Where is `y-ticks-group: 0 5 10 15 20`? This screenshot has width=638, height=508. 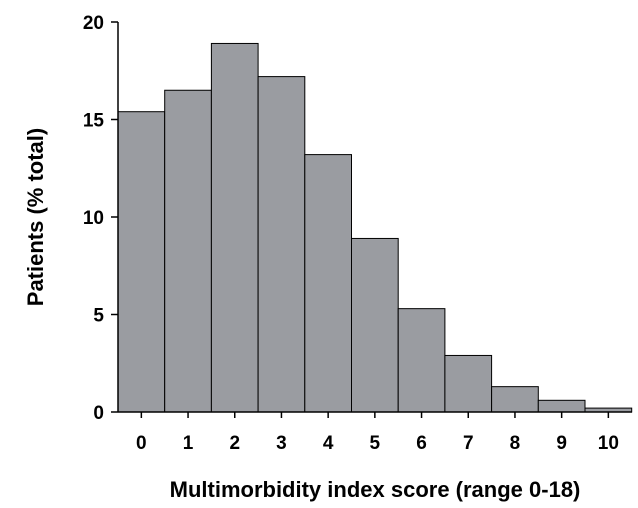 y-ticks-group: 0 5 10 15 20 is located at coordinates (100, 218).